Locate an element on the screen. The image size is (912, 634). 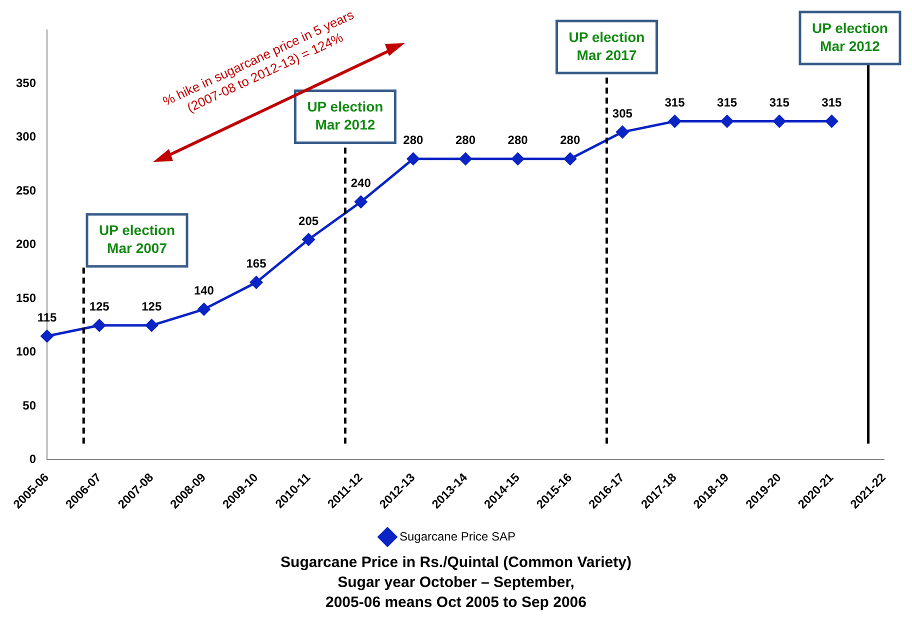
text: Sugarcane Price in Rs./Quintal (Common Variety) is located at coordinates (456, 563).